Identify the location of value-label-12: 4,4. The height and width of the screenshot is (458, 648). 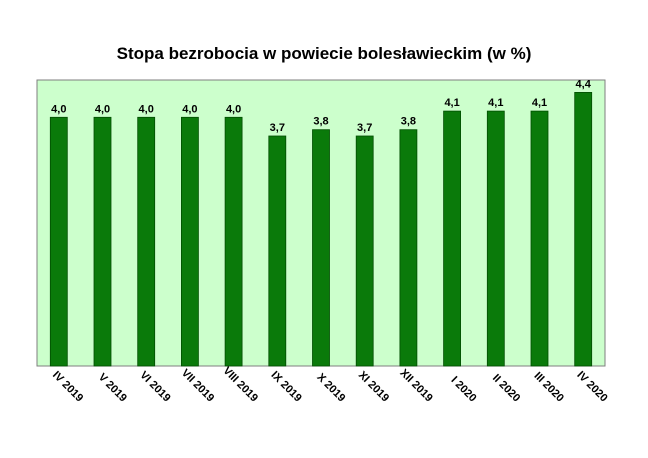
(584, 84).